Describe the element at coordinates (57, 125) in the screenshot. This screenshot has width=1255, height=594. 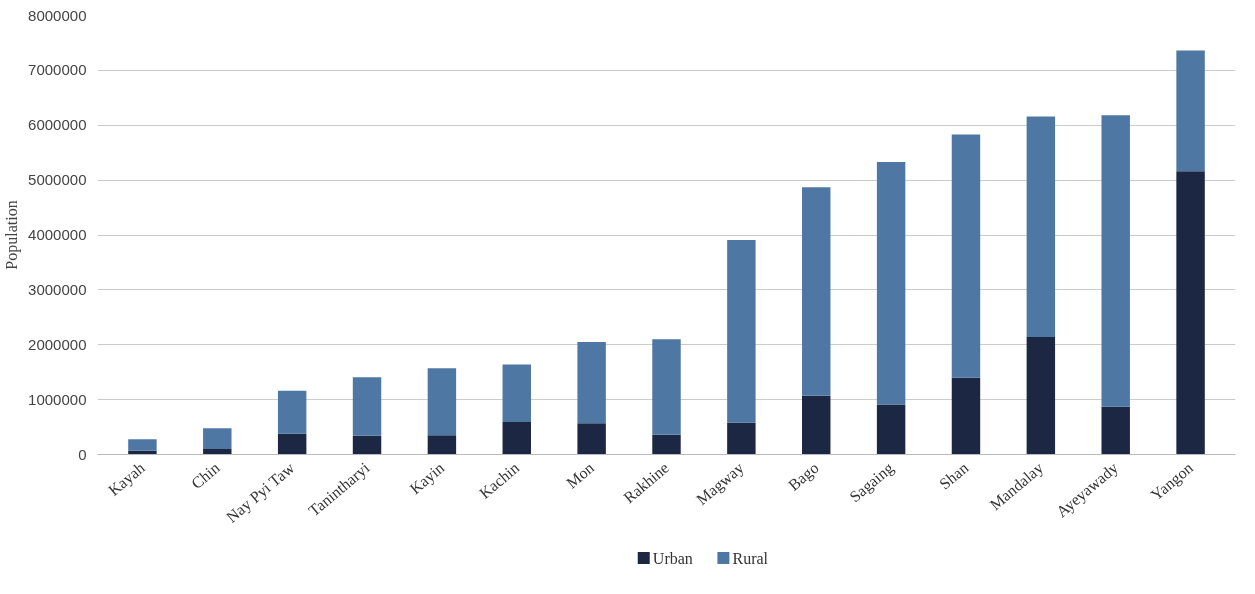
I see `y-tick-label: 6000000` at that location.